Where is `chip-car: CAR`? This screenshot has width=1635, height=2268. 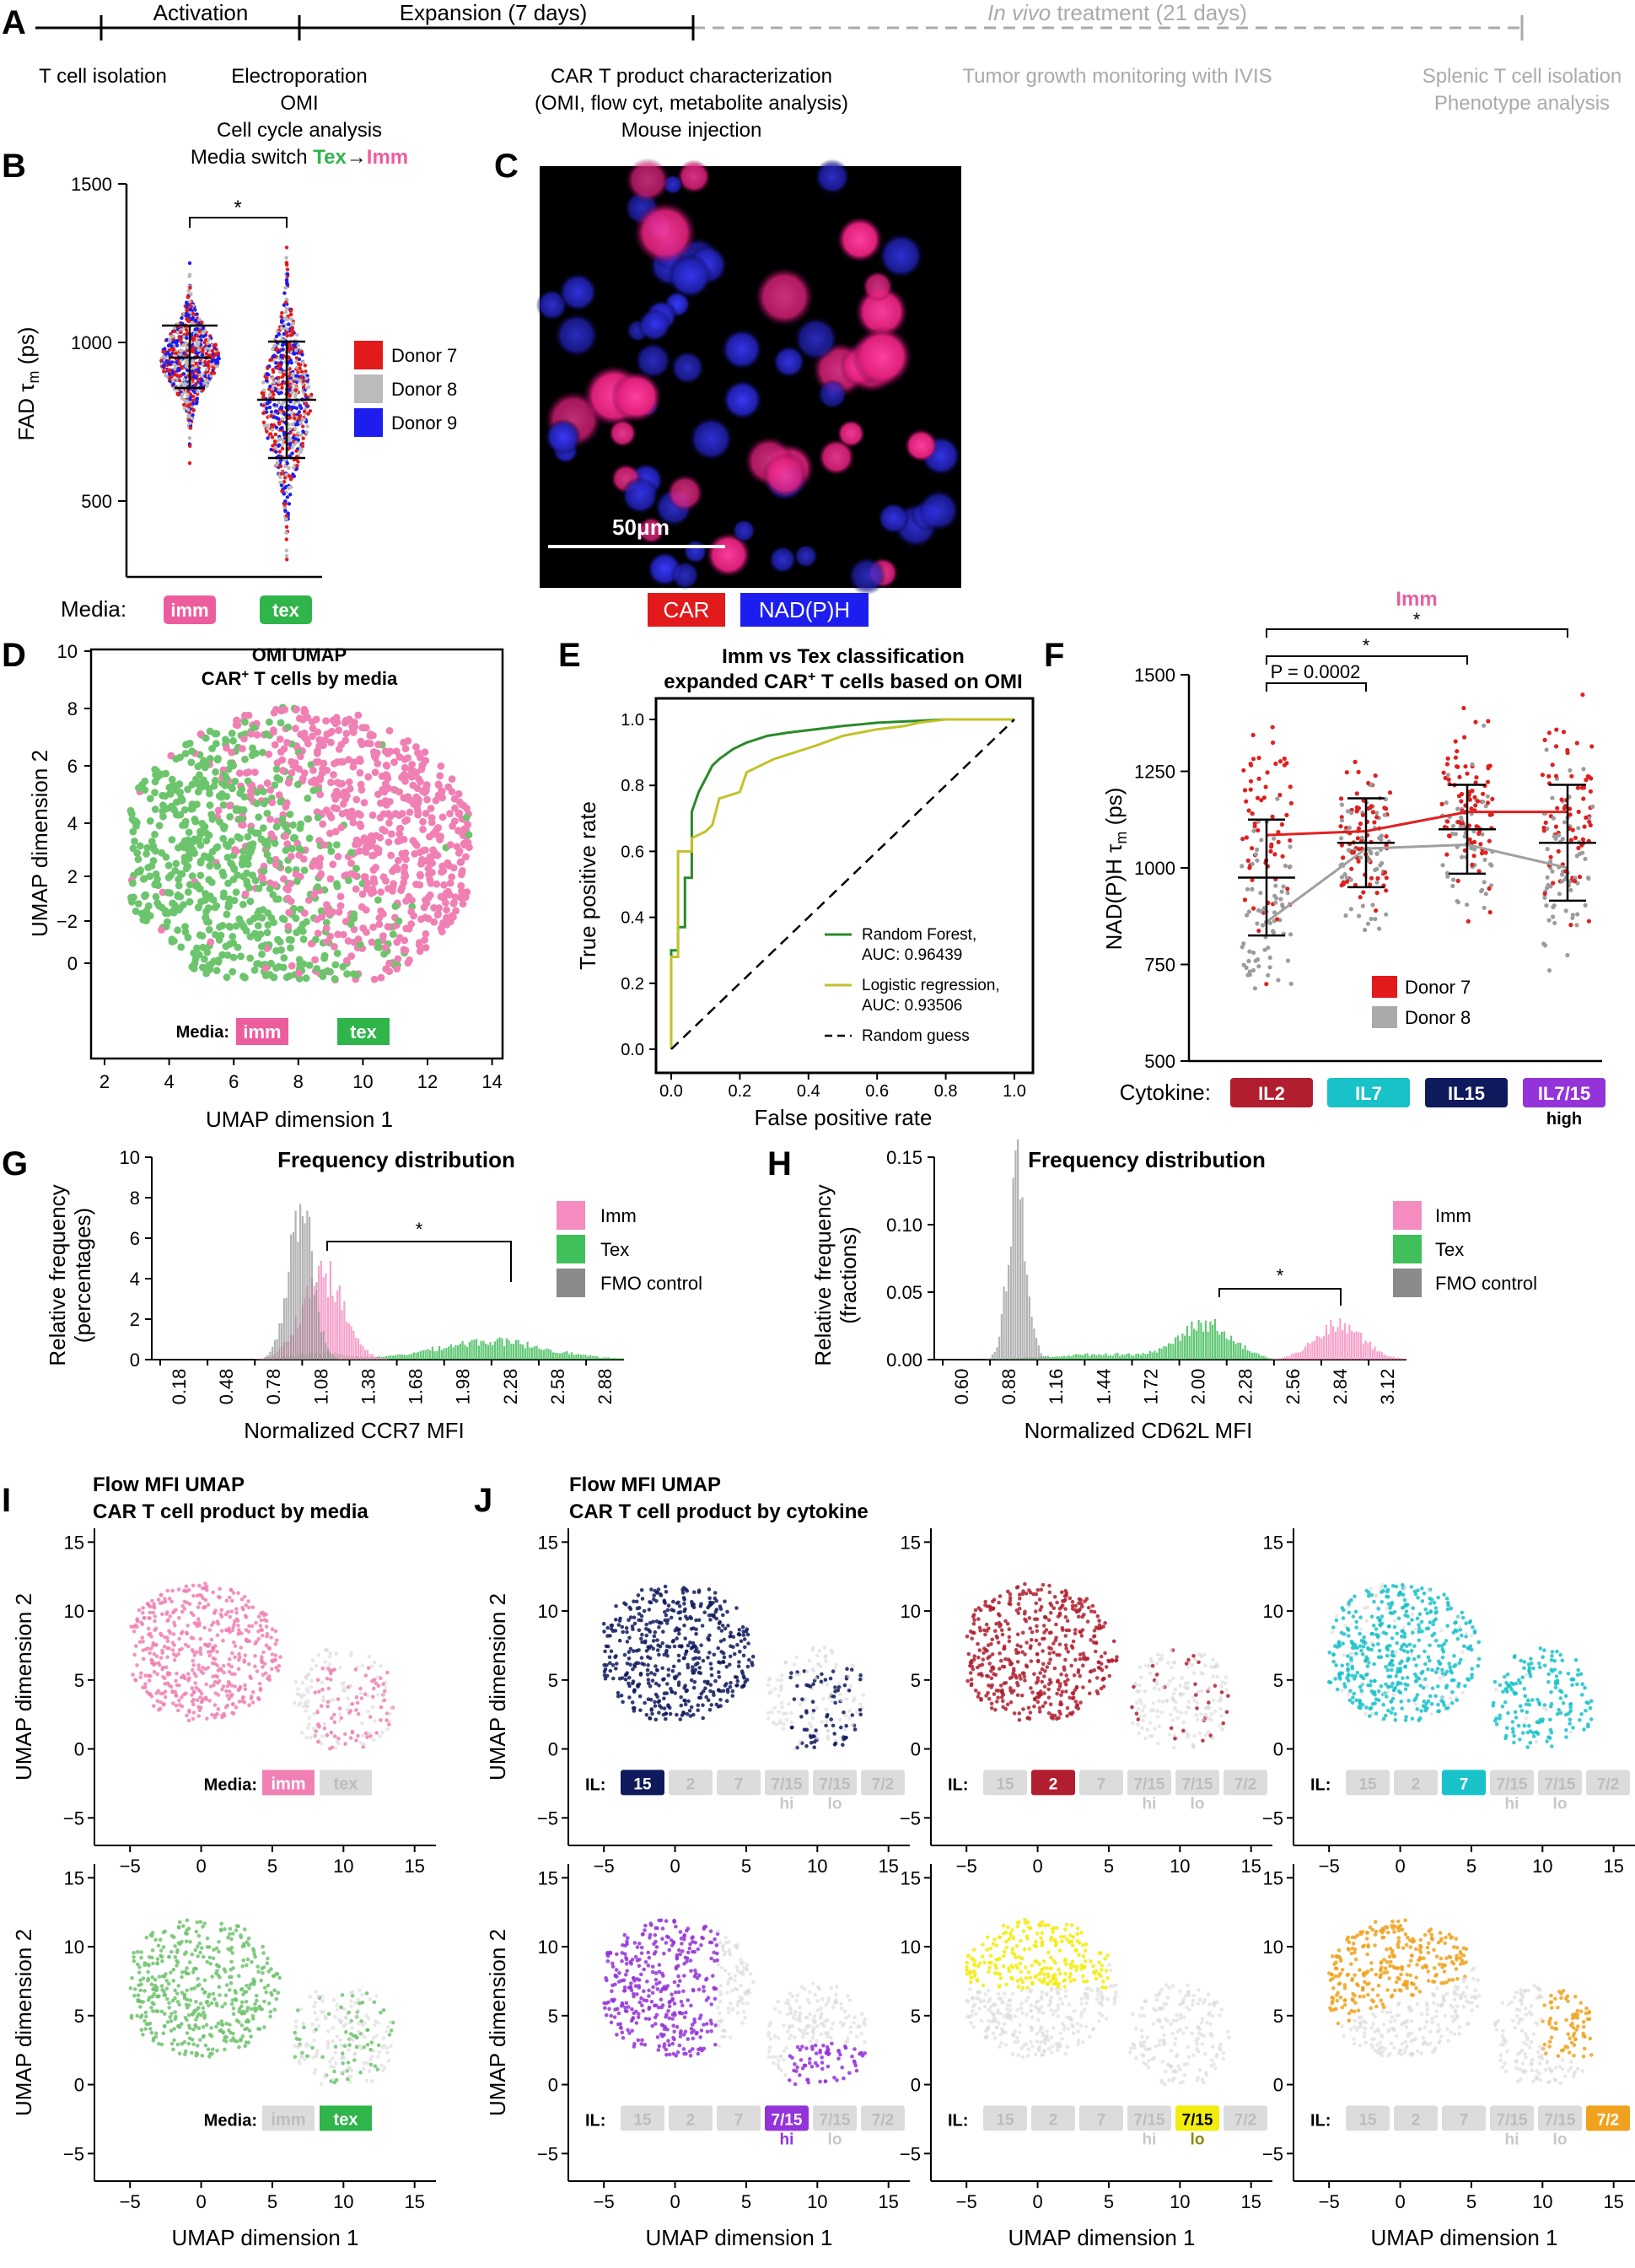 chip-car: CAR is located at coordinates (687, 610).